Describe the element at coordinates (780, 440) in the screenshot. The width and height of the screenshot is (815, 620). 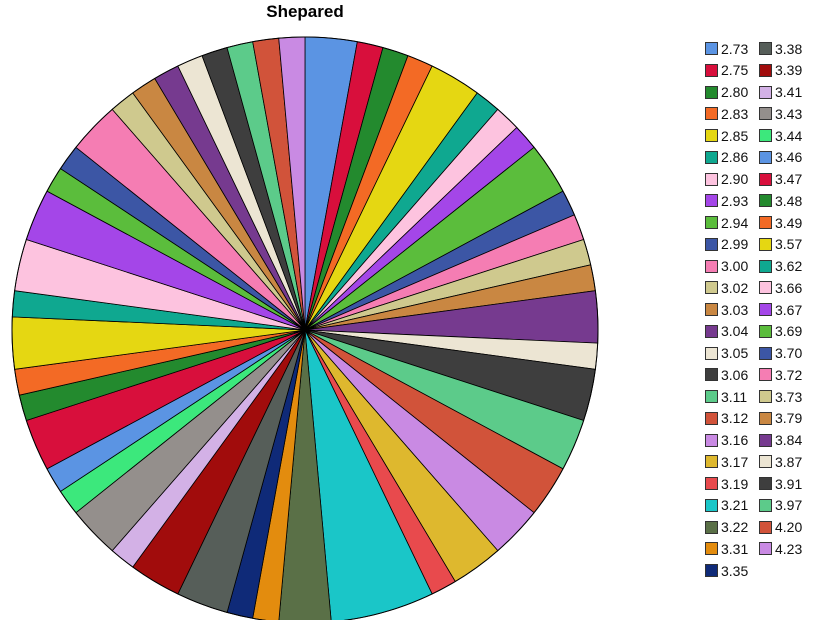
I see `legend-item: 3.84` at that location.